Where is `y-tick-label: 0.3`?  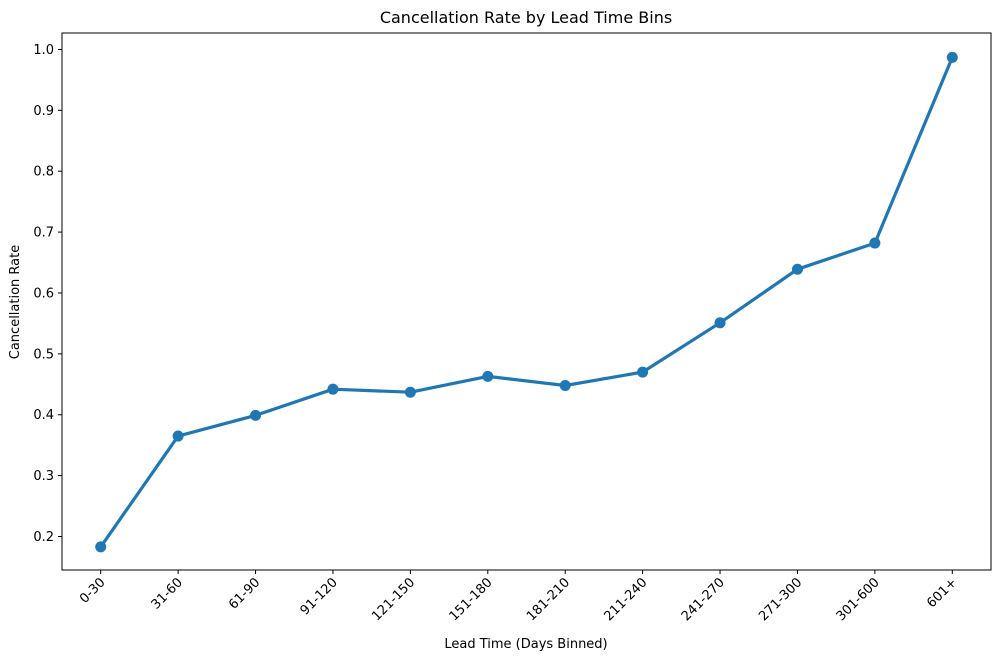 y-tick-label: 0.3 is located at coordinates (43, 476).